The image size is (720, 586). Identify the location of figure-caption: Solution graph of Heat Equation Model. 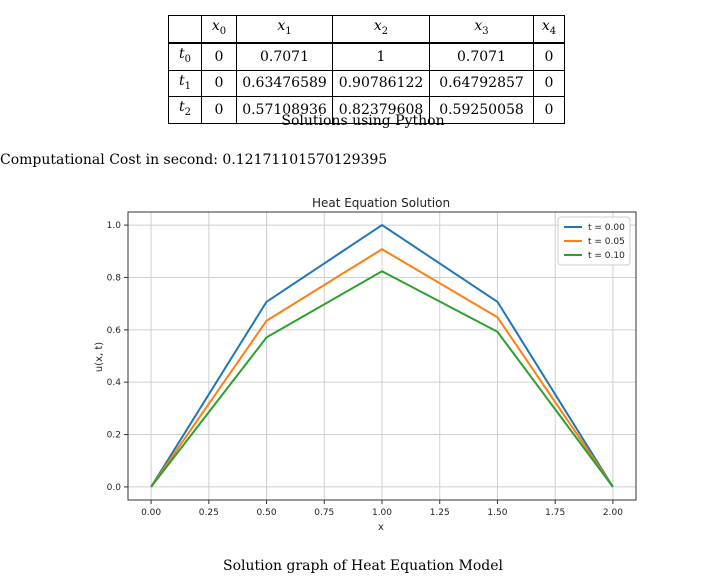
(363, 566).